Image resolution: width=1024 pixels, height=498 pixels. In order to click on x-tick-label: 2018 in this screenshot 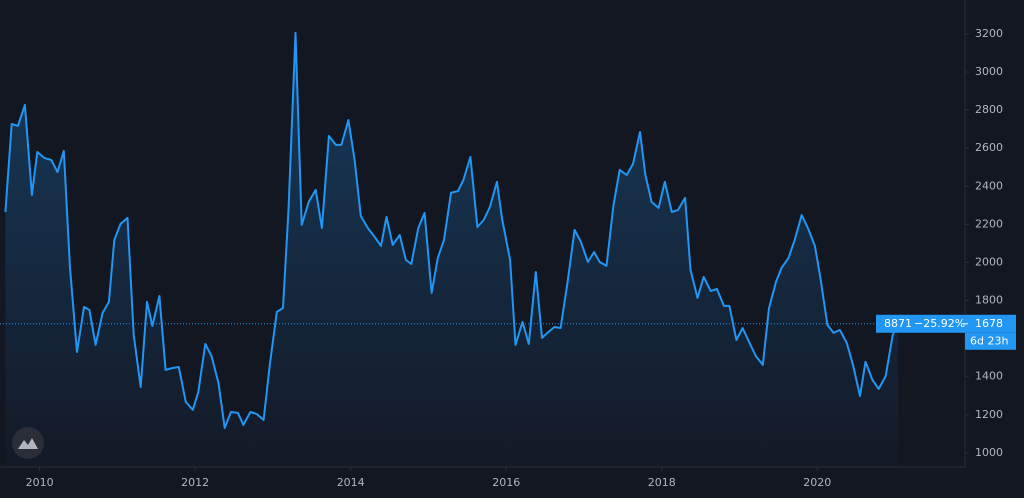, I will do `click(662, 482)`.